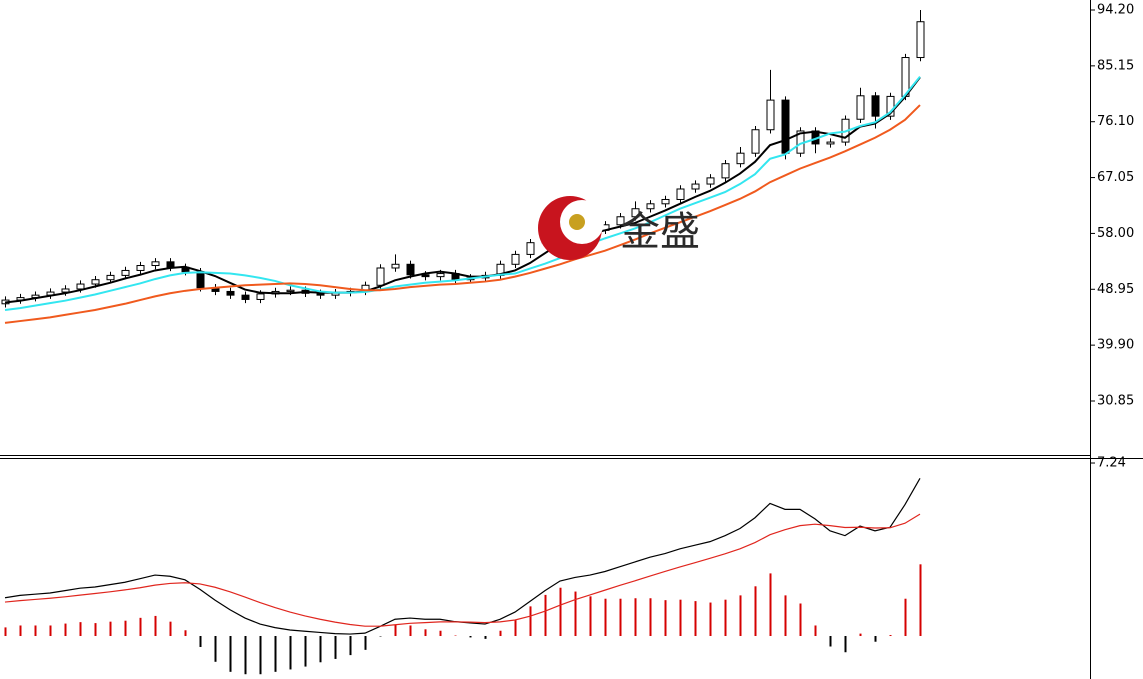  I want to click on y-tick-label: 7.24, so click(1111, 463).